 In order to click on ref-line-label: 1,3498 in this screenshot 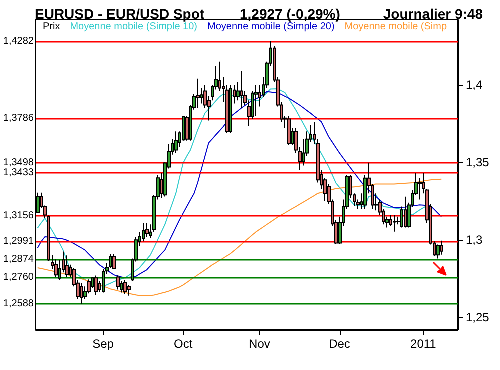, I will do `click(18, 162)`.